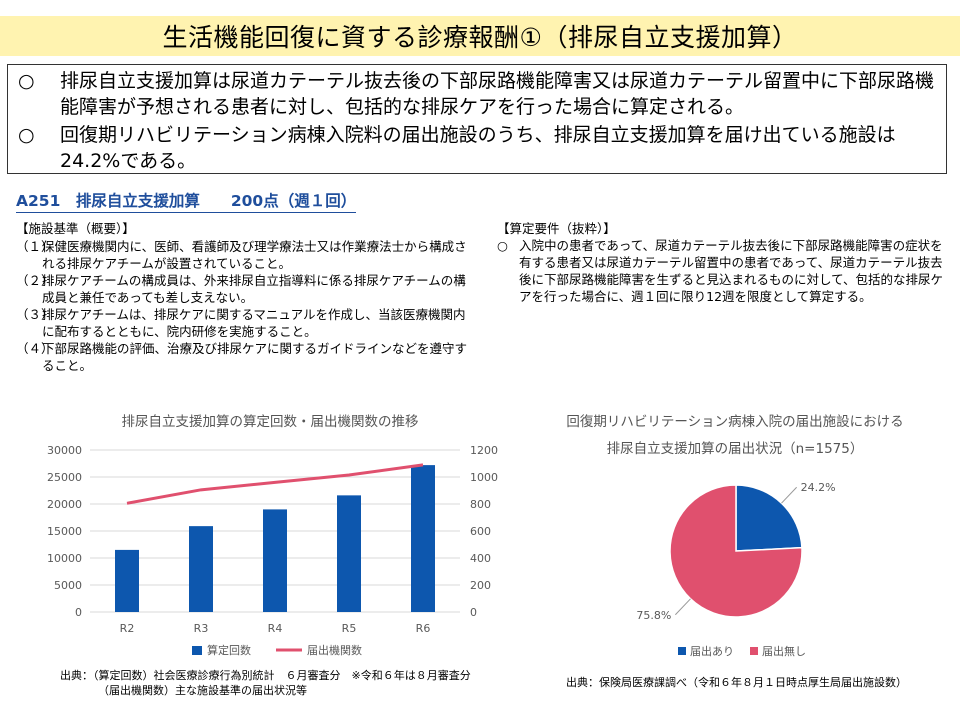 The height and width of the screenshot is (720, 960). What do you see at coordinates (818, 487) in the screenshot?
I see `pie-data-label: 24.2%` at bounding box center [818, 487].